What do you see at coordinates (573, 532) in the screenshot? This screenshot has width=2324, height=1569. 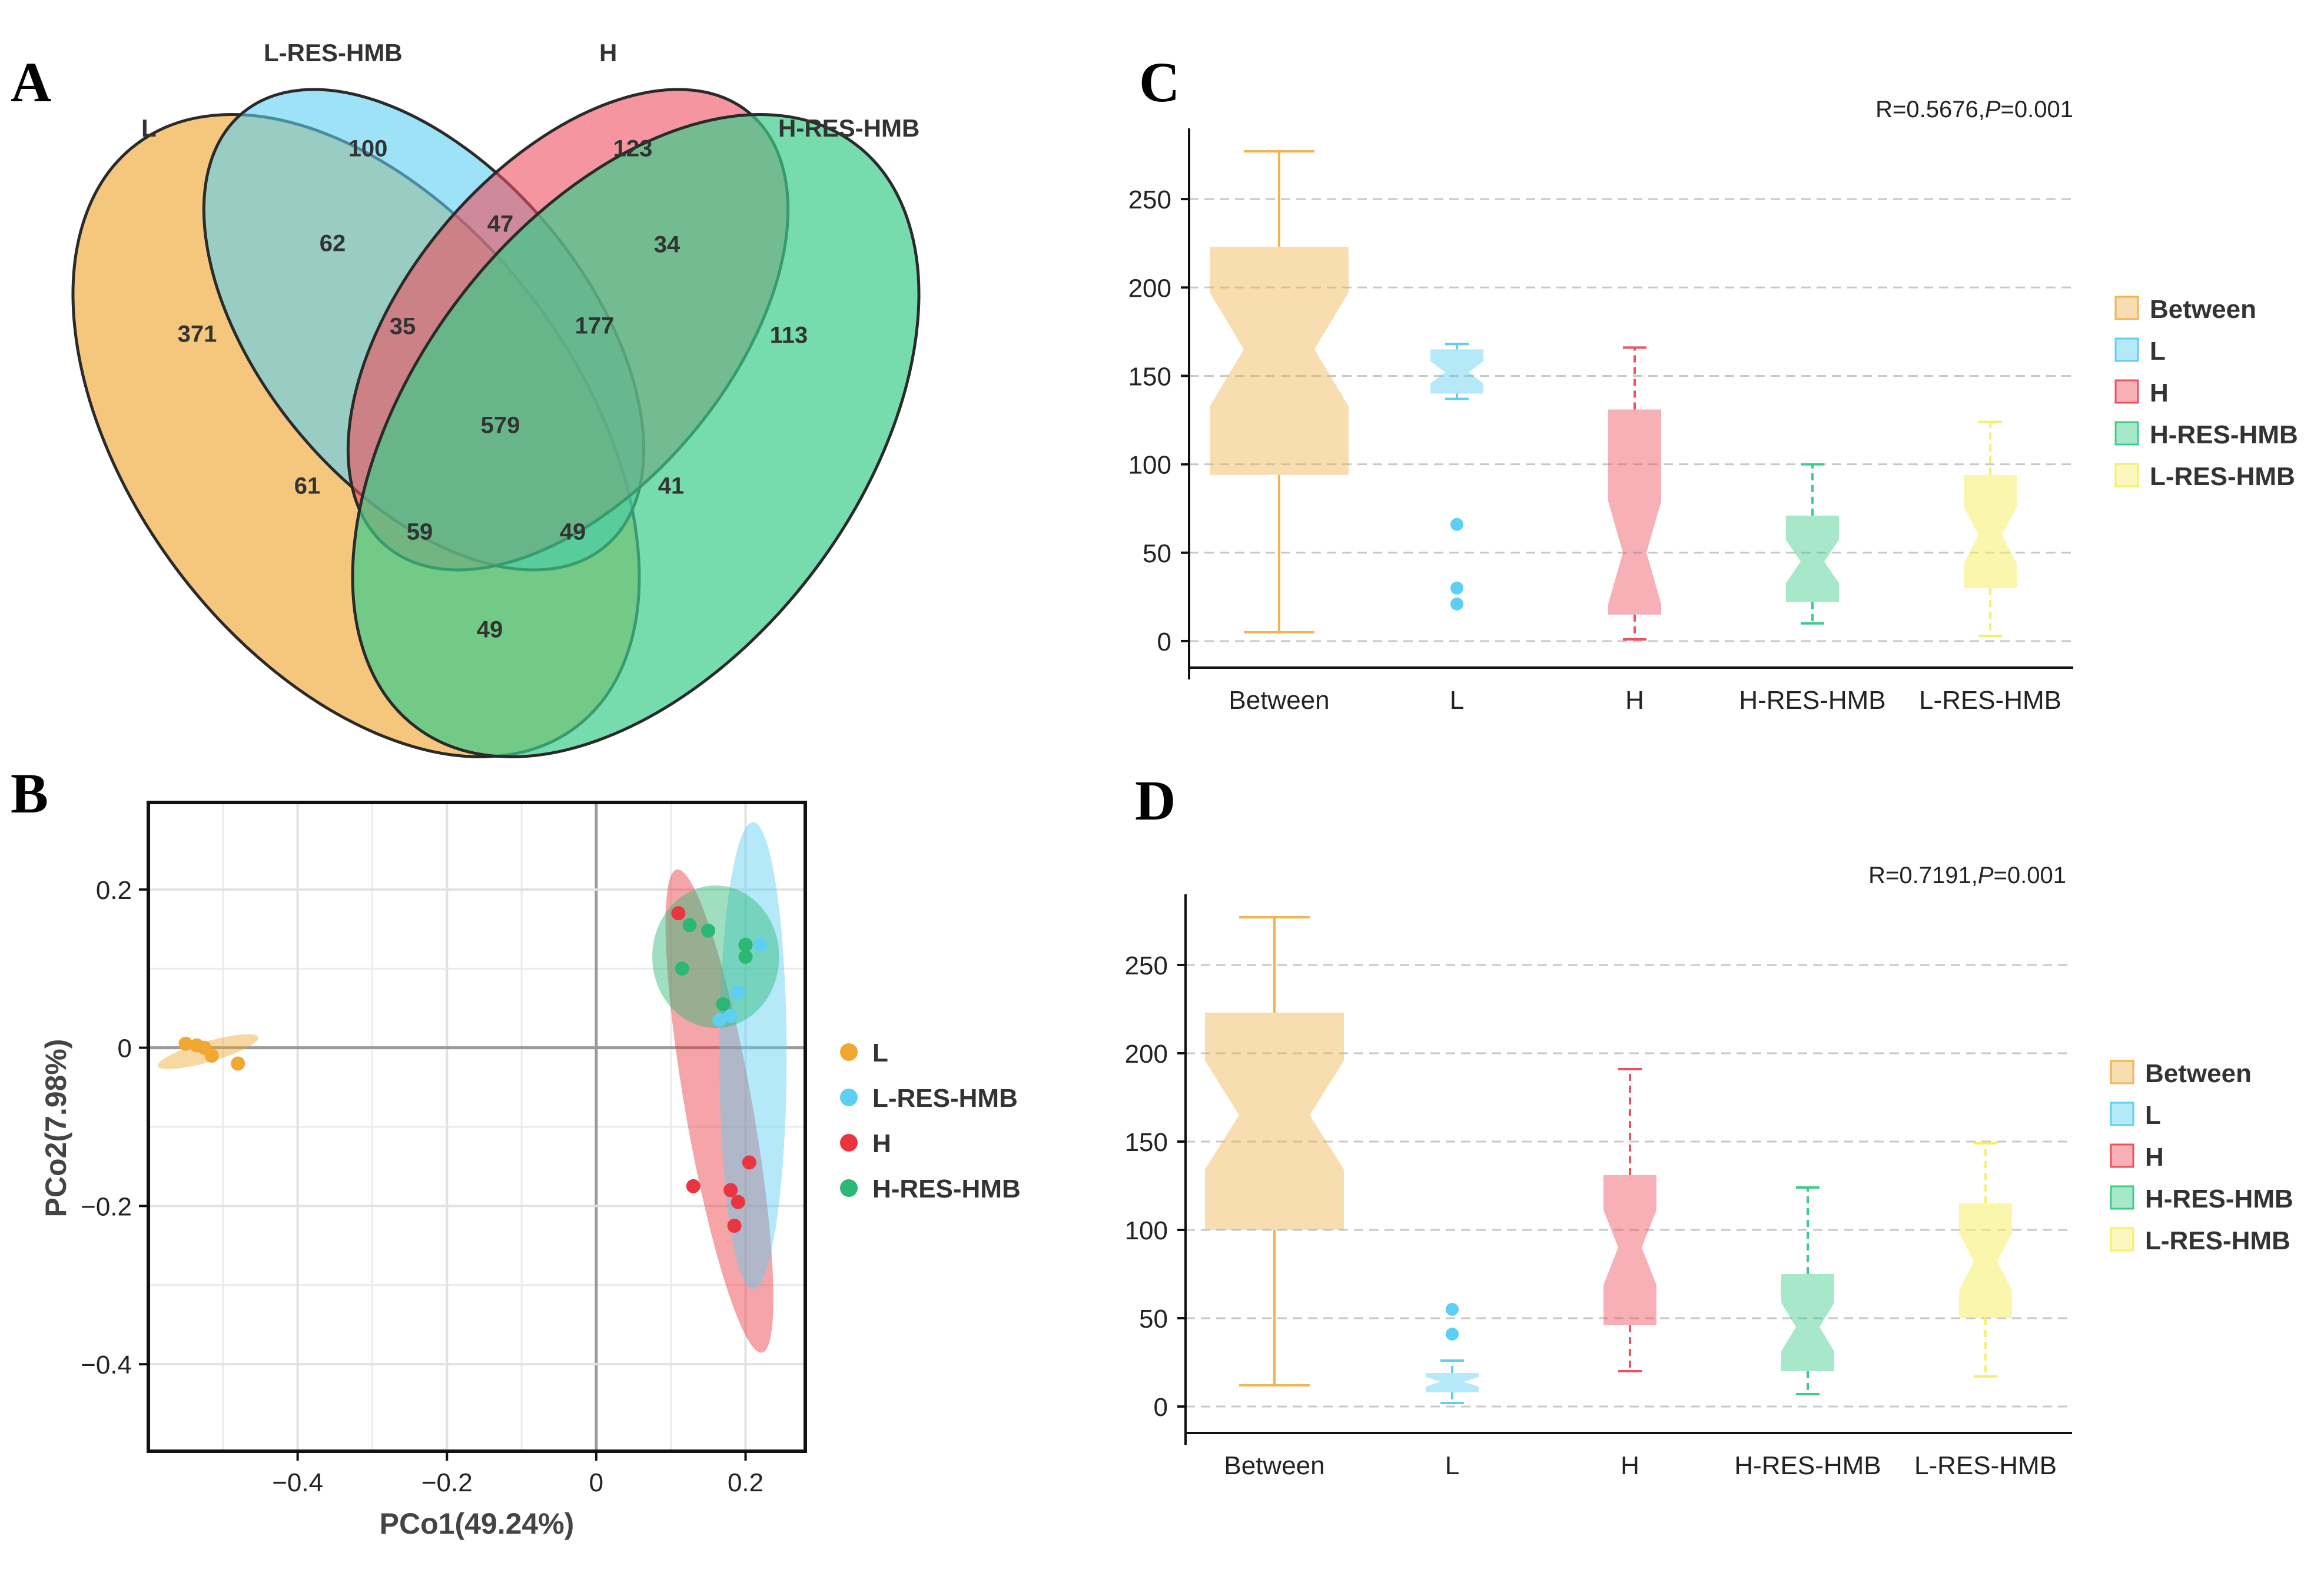 I see `venn-count-l-lres-hres: 49` at bounding box center [573, 532].